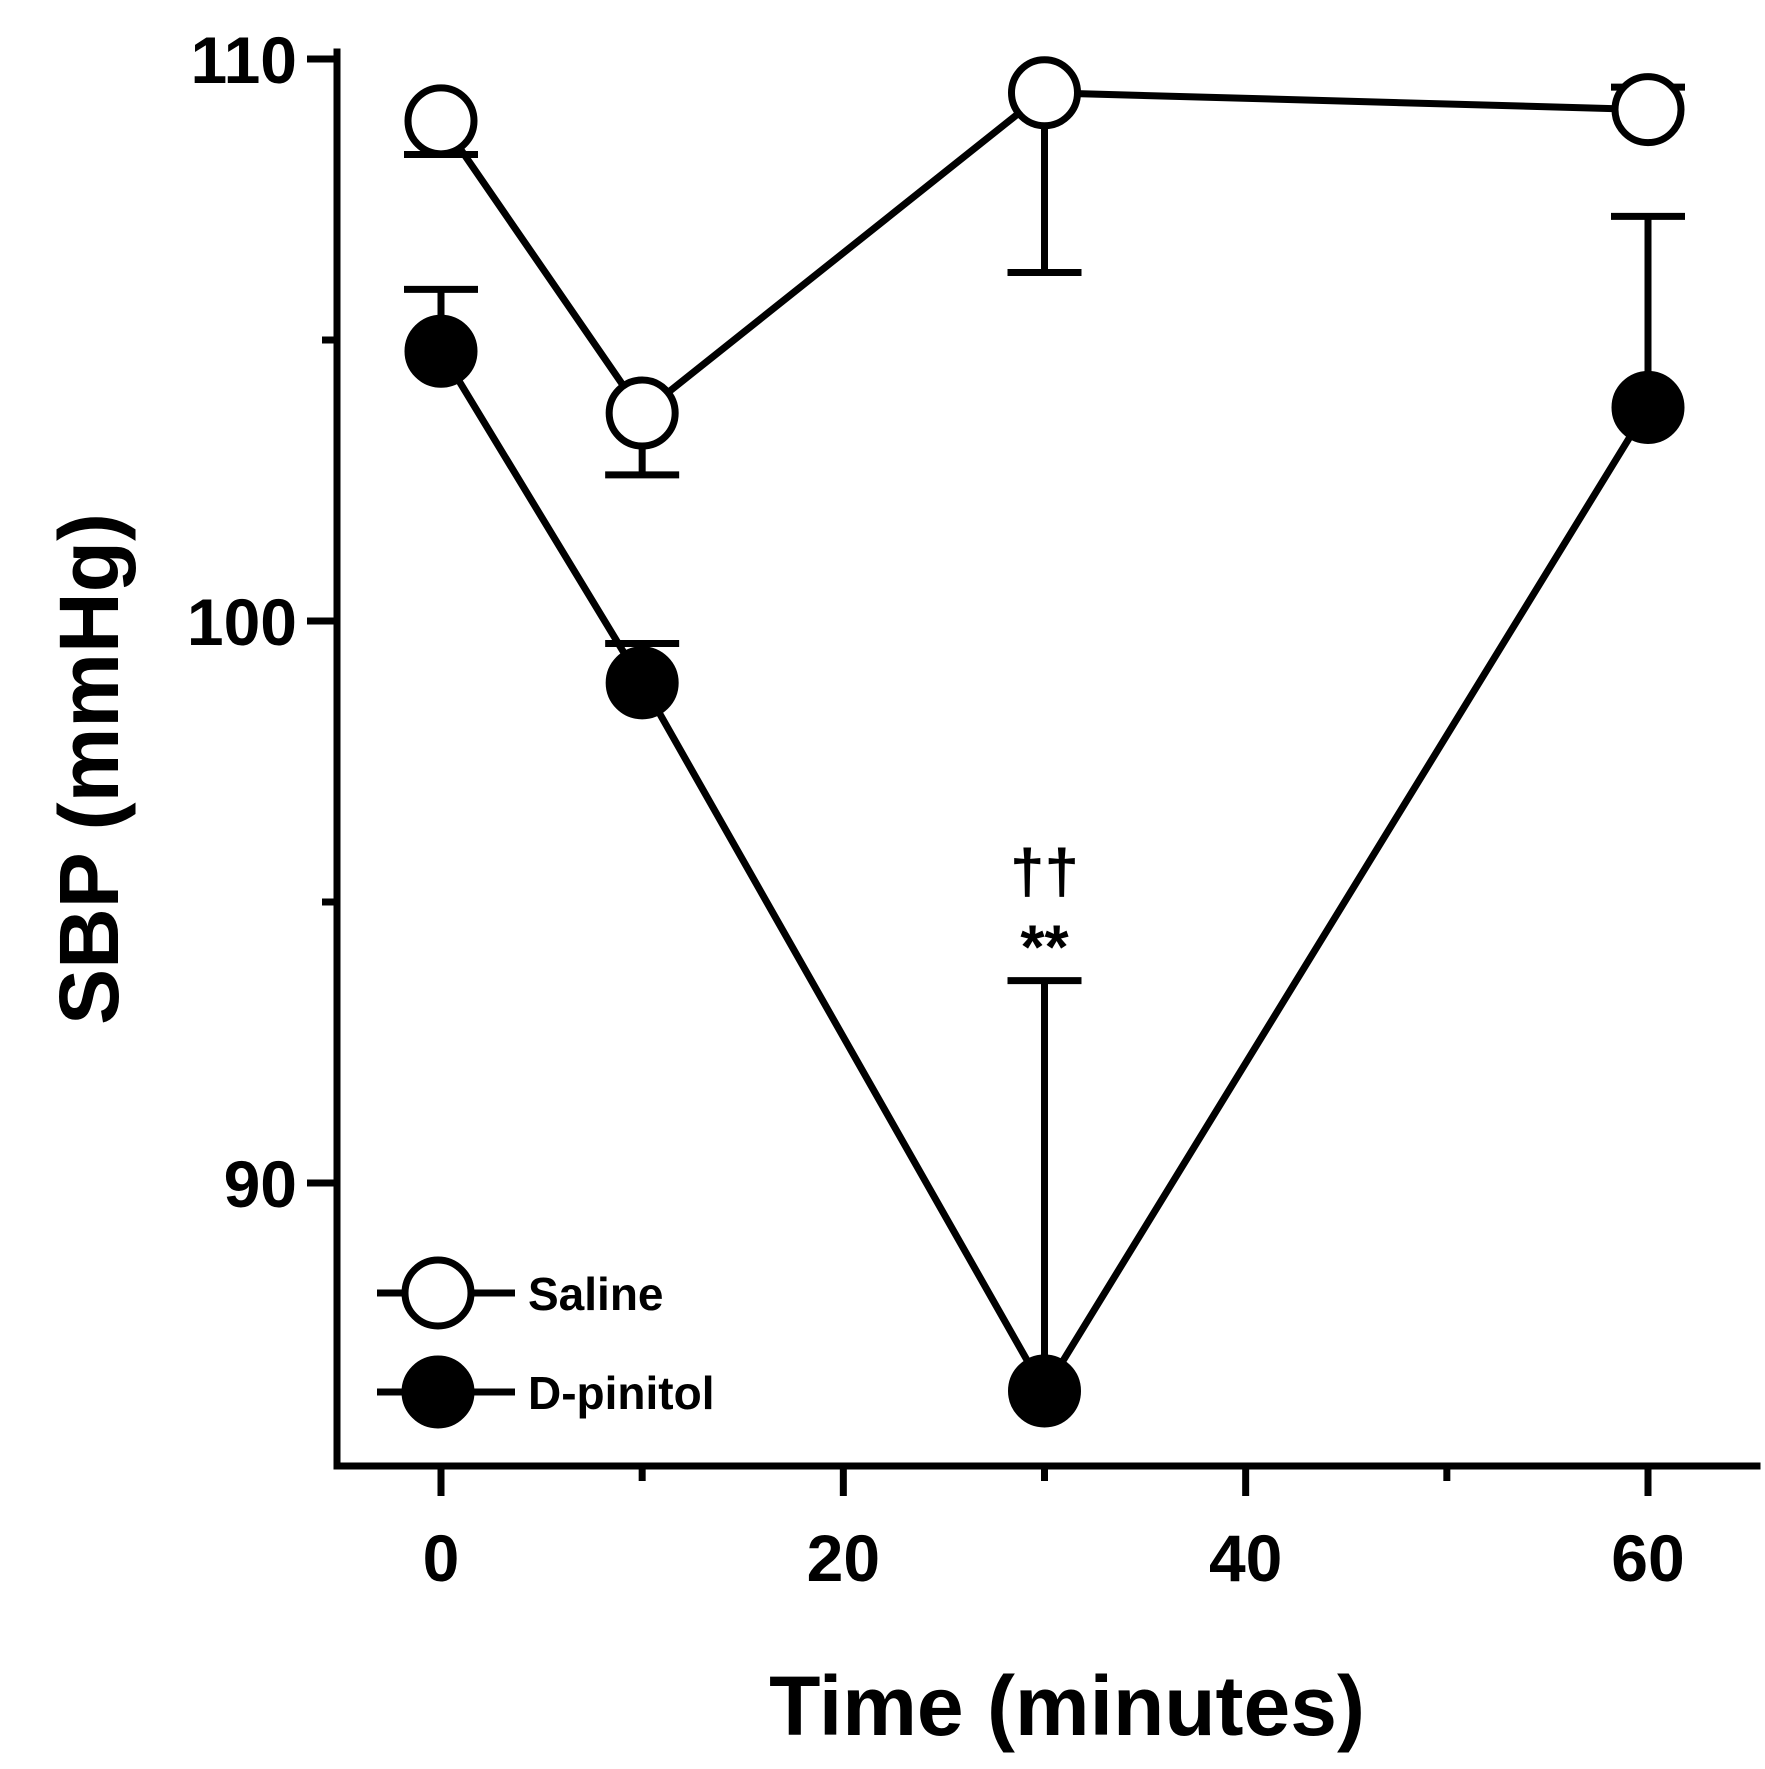 Image resolution: width=1765 pixels, height=1769 pixels. What do you see at coordinates (1245, 1558) in the screenshot?
I see `x-tick-label-40: 40` at bounding box center [1245, 1558].